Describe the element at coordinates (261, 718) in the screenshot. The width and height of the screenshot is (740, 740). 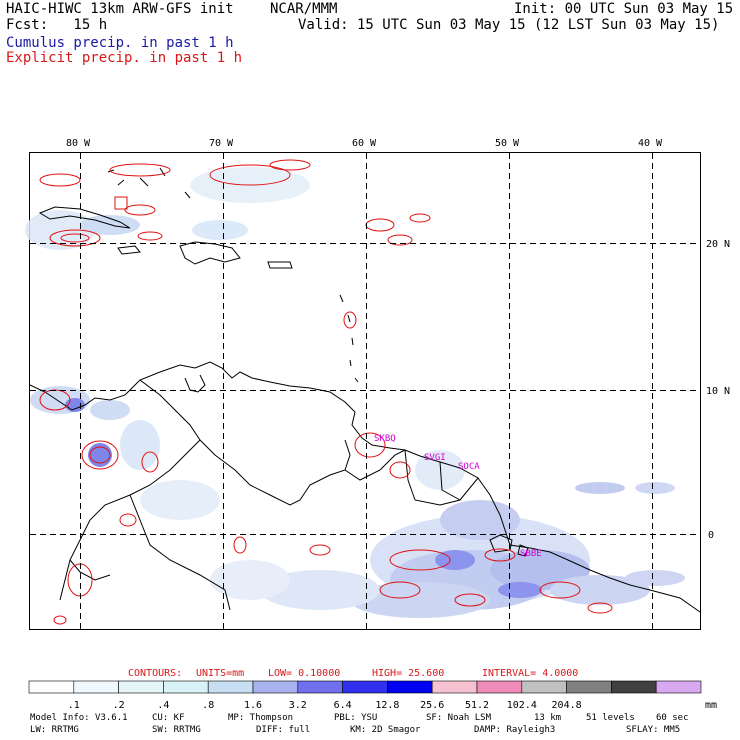
I see `footer-mp: MP: Thompson` at that location.